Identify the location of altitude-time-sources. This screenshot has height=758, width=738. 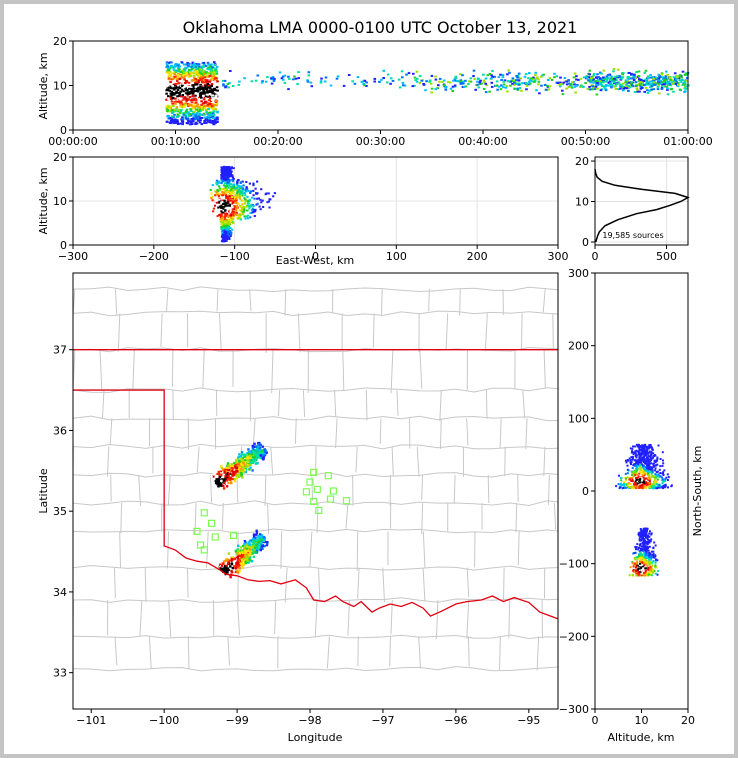
(427, 93).